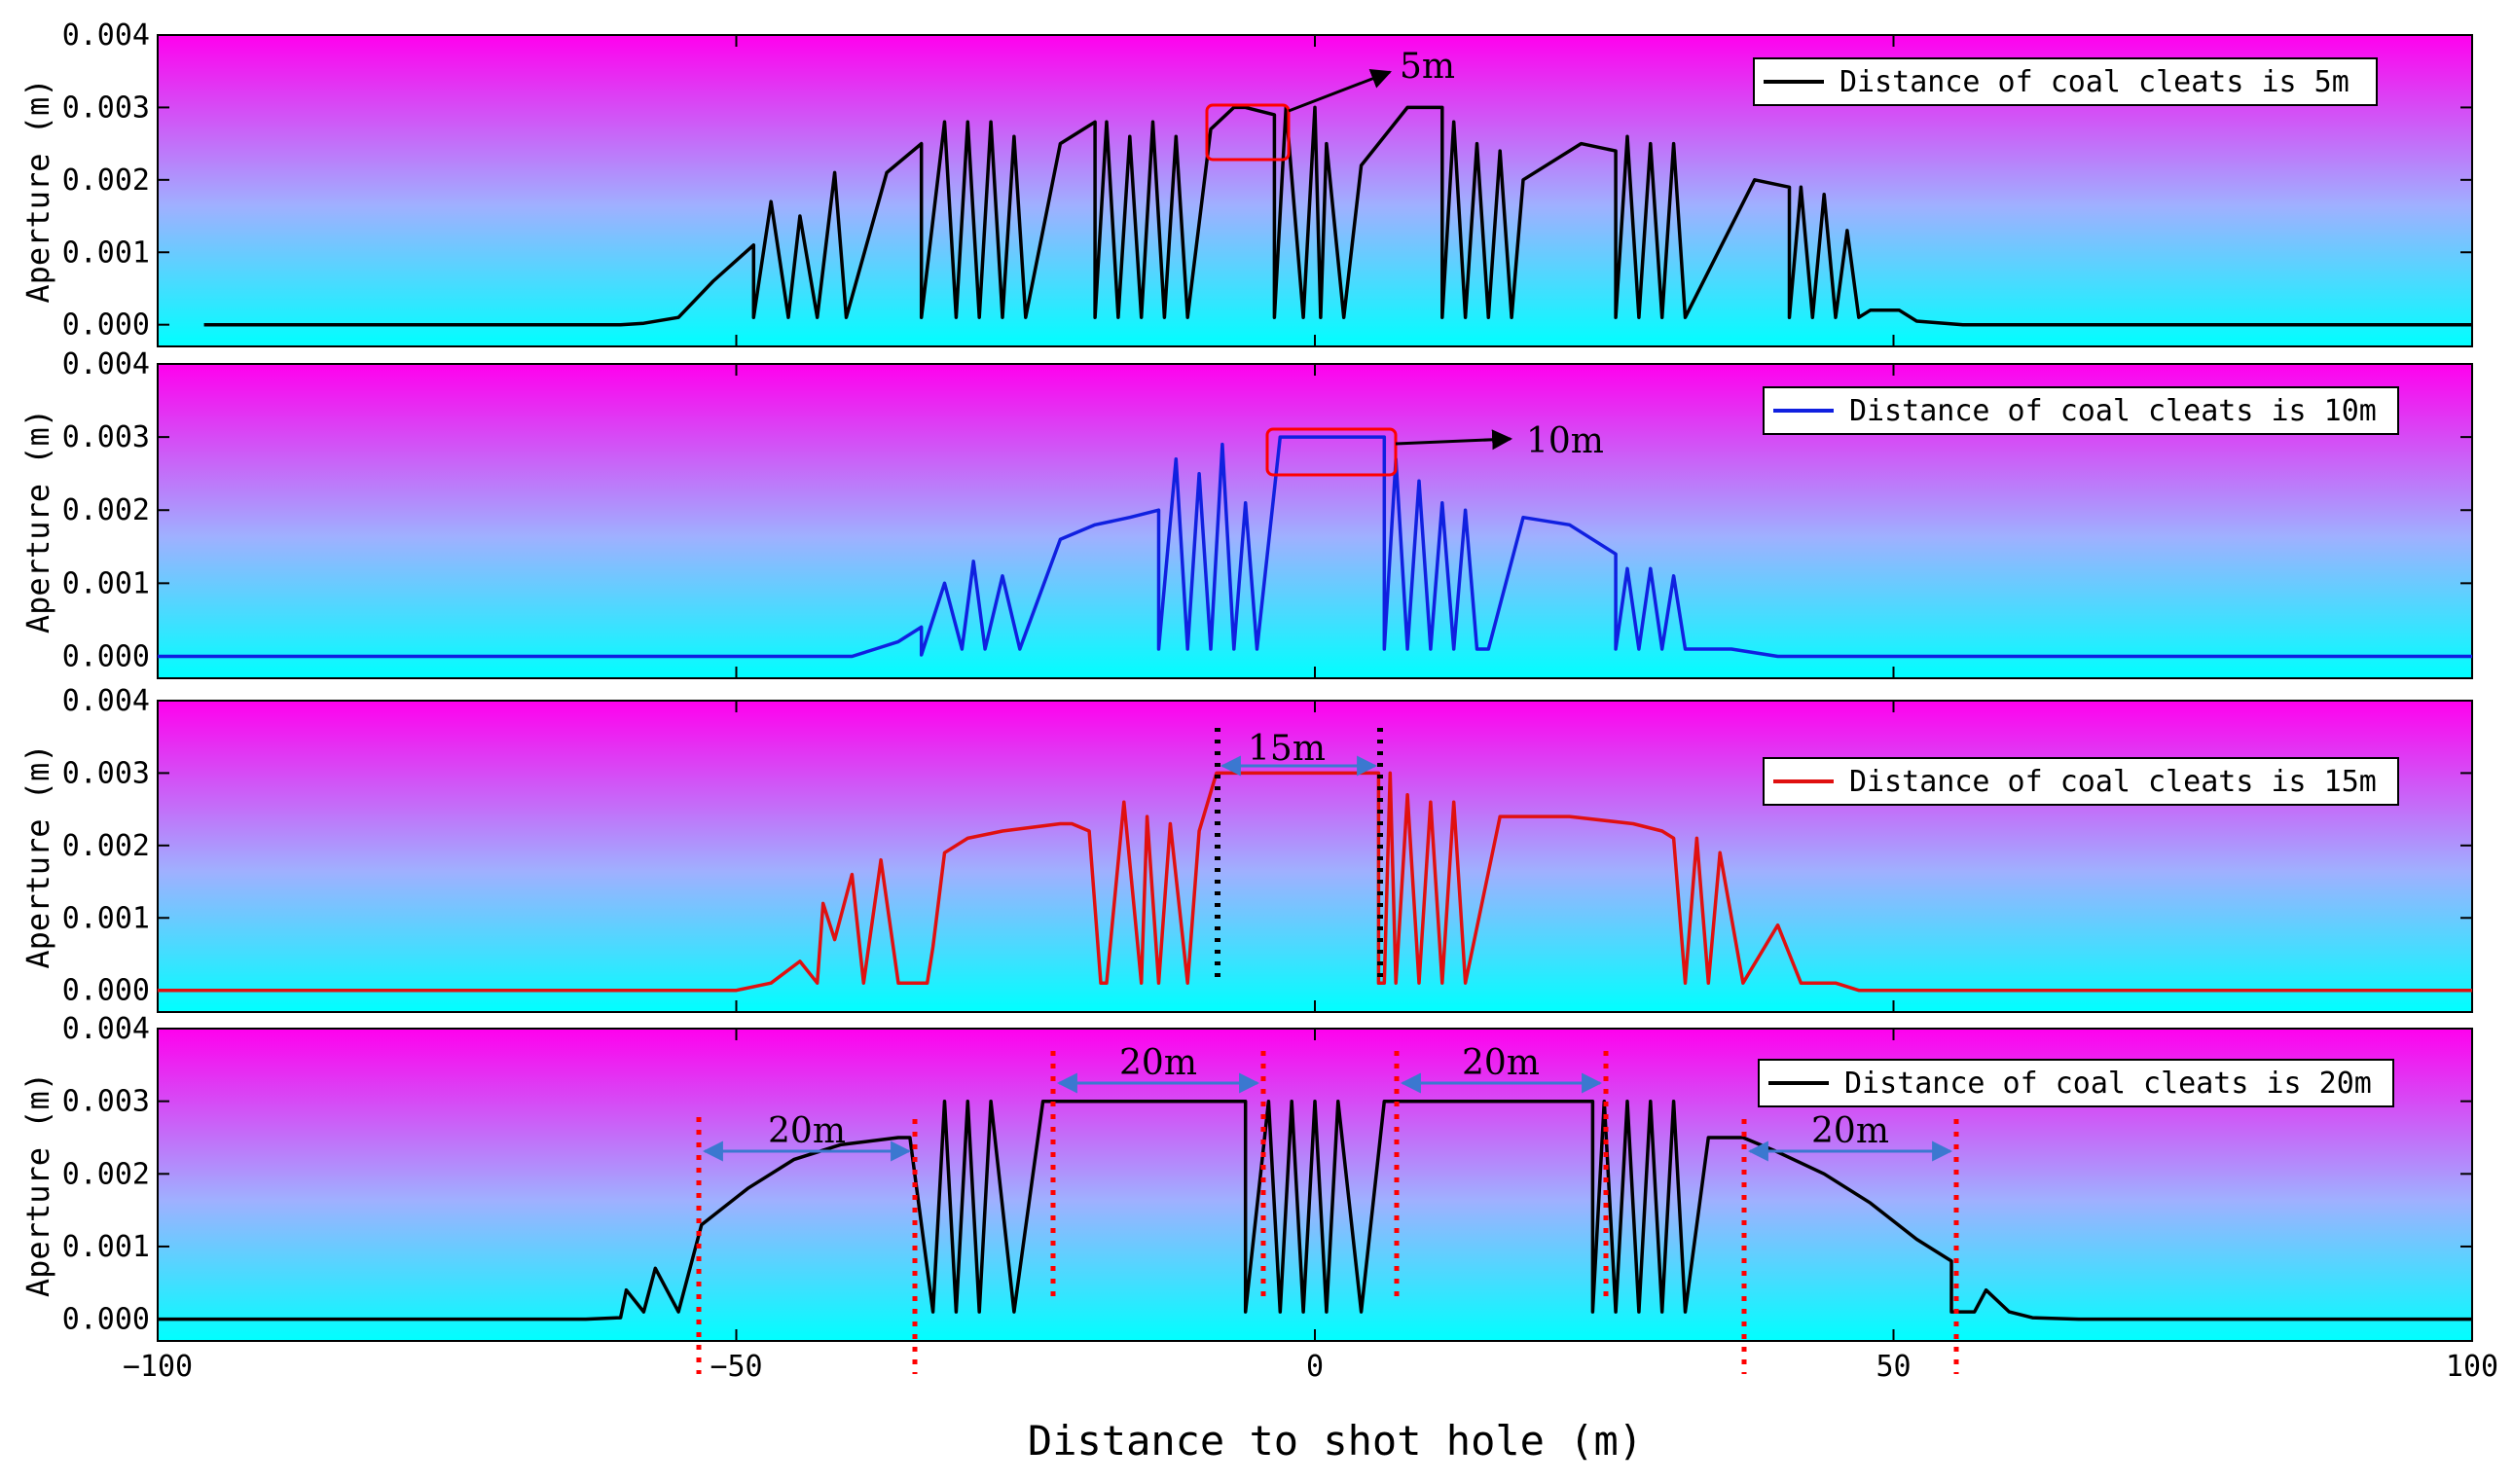 The height and width of the screenshot is (1484, 2513). Describe the element at coordinates (2472, 1367) in the screenshot. I see `x-tick-label: 100` at that location.